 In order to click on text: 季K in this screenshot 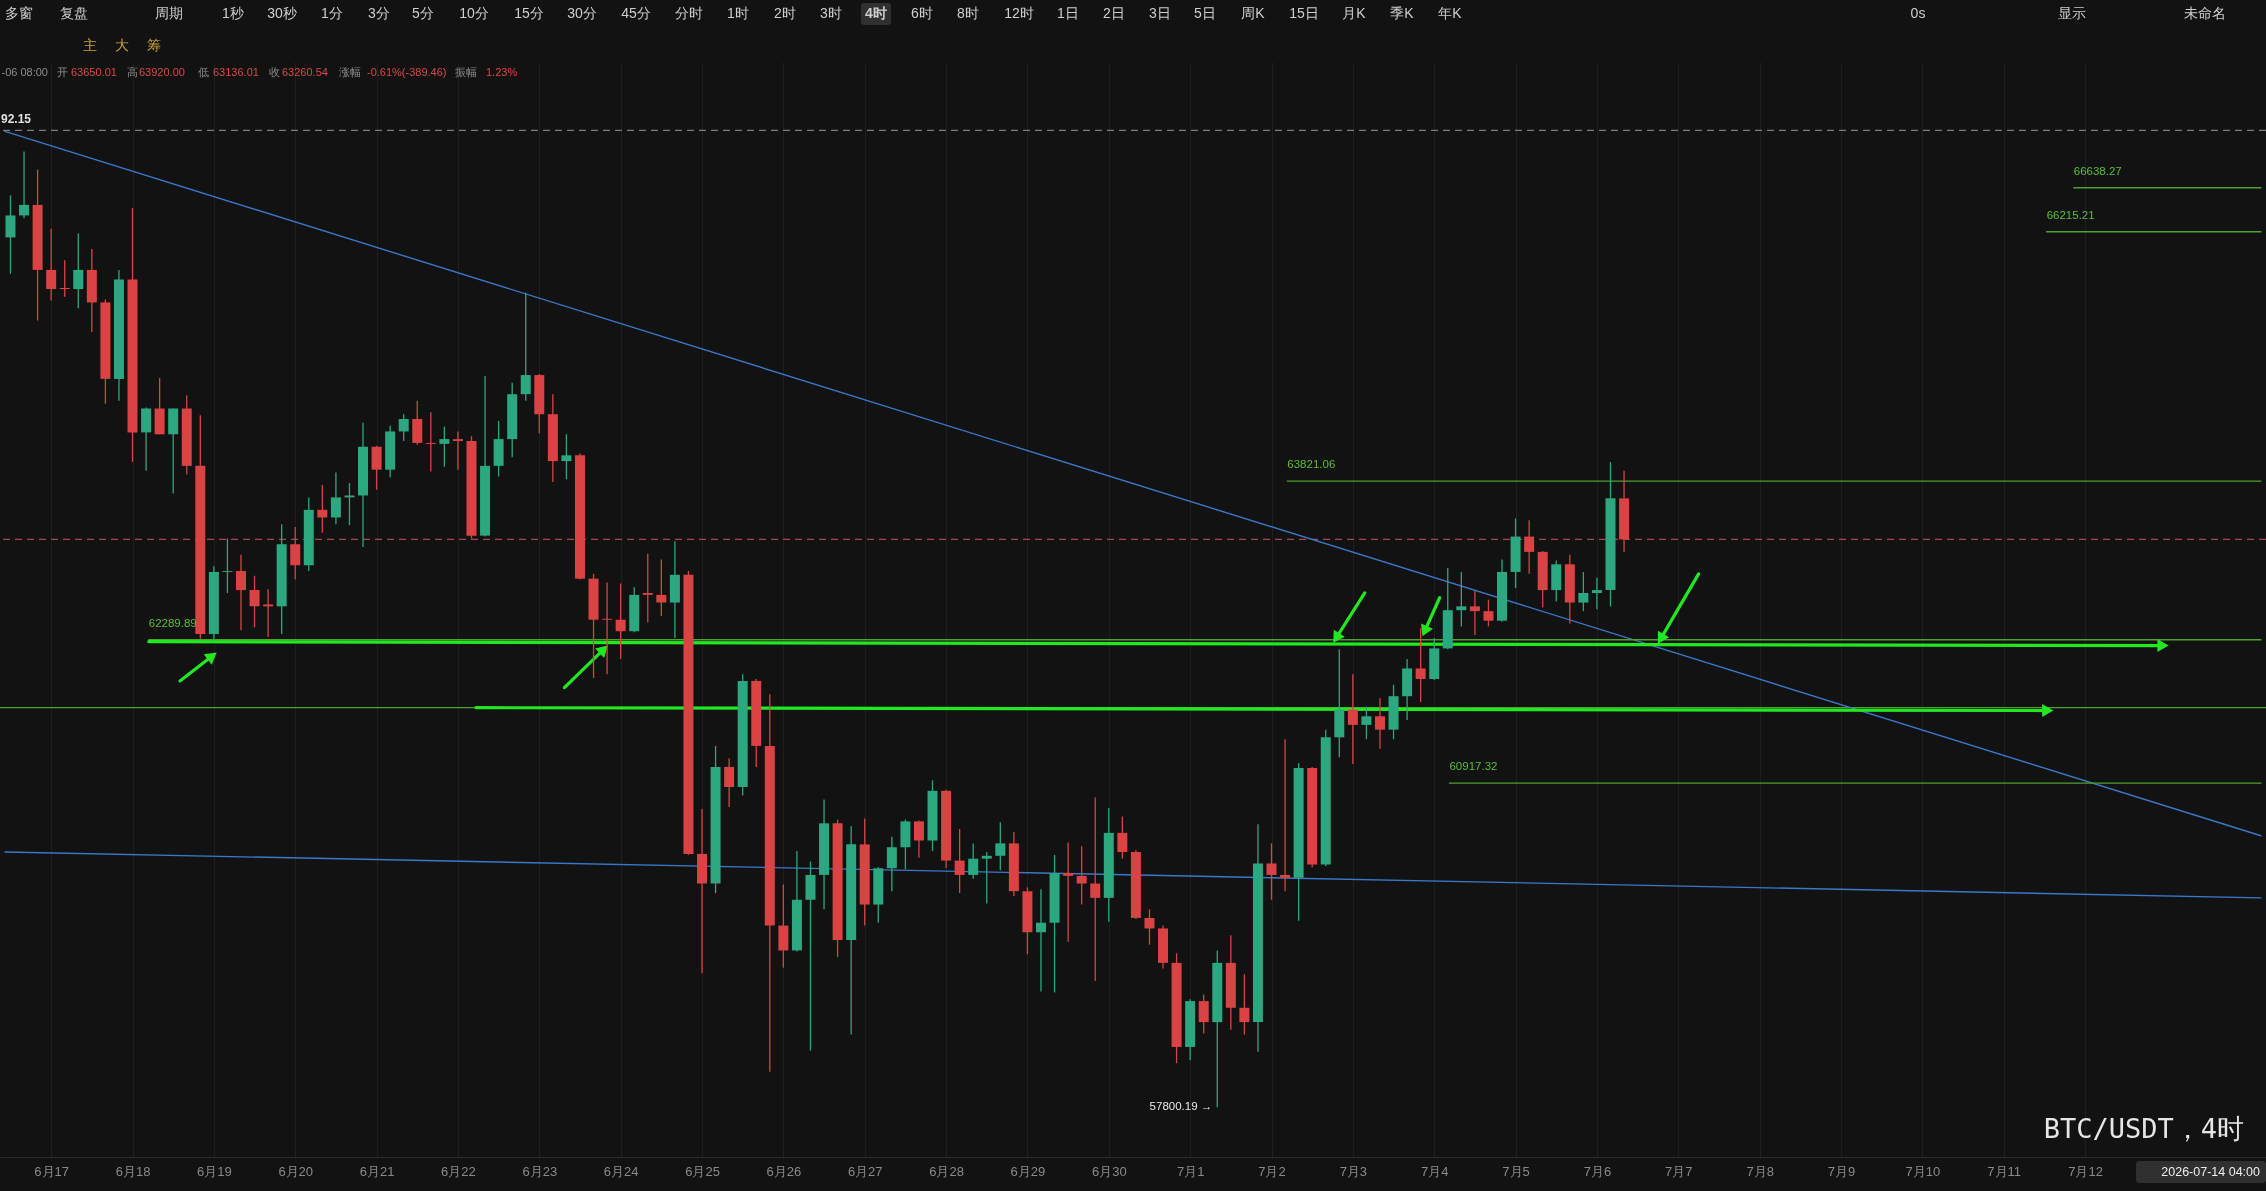, I will do `click(1402, 13)`.